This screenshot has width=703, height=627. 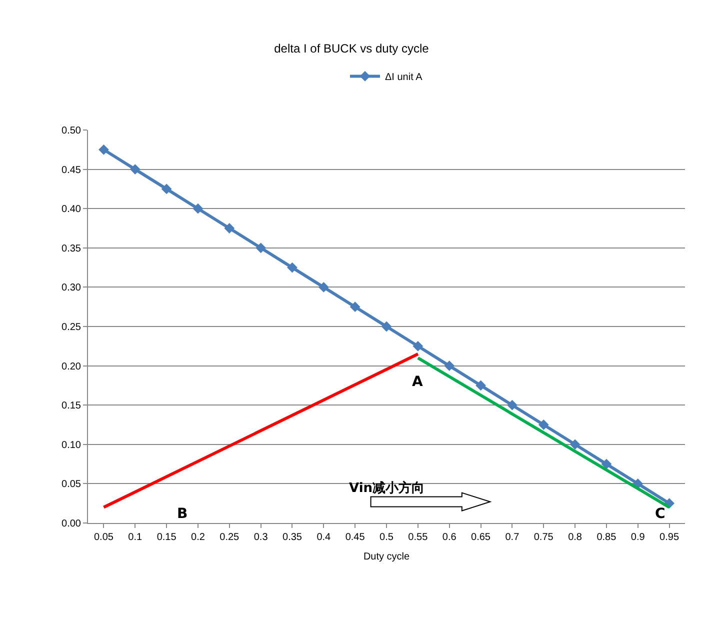 I want to click on y-tick-label: 0.40, so click(x=72, y=210).